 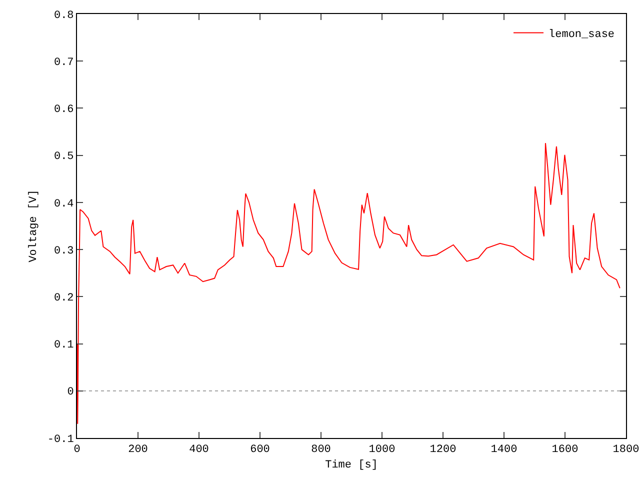 I want to click on y-axis-title: Voltage [V], so click(x=34, y=226).